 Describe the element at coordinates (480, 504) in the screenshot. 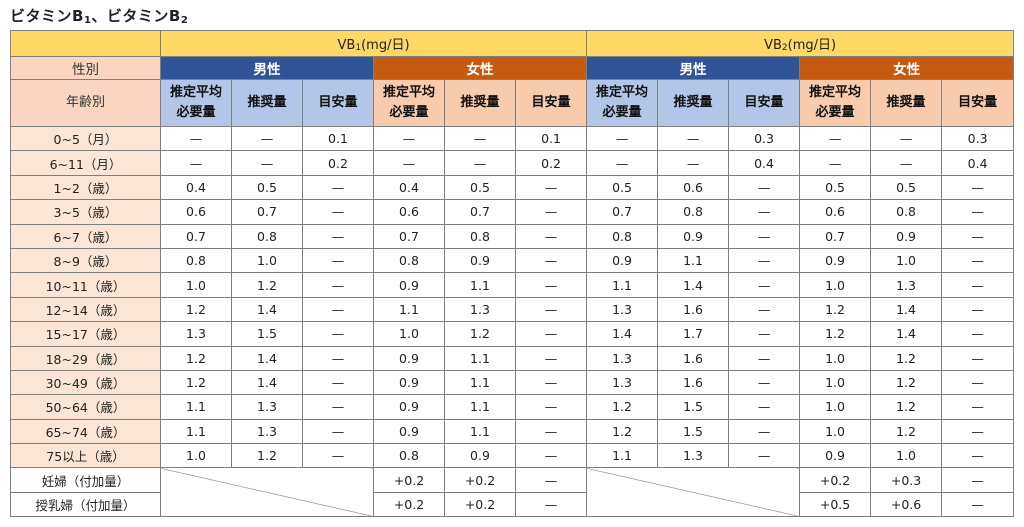

I see `value-cell: +0.2` at that location.